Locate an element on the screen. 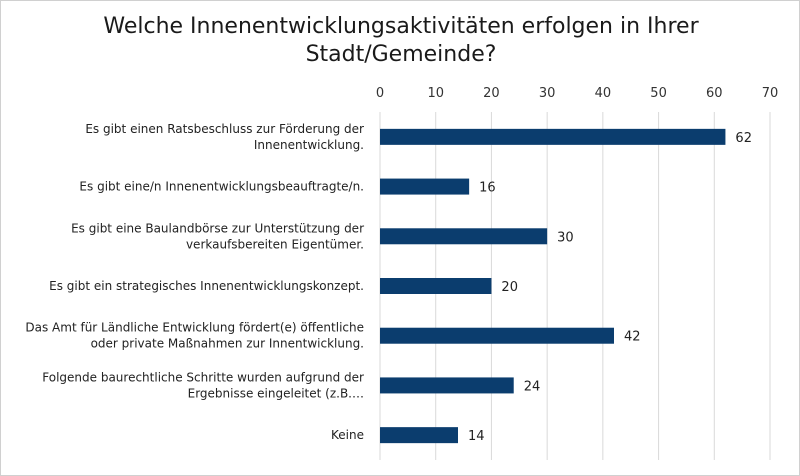 The image size is (800, 476). x-tick-label: 40 is located at coordinates (603, 93).